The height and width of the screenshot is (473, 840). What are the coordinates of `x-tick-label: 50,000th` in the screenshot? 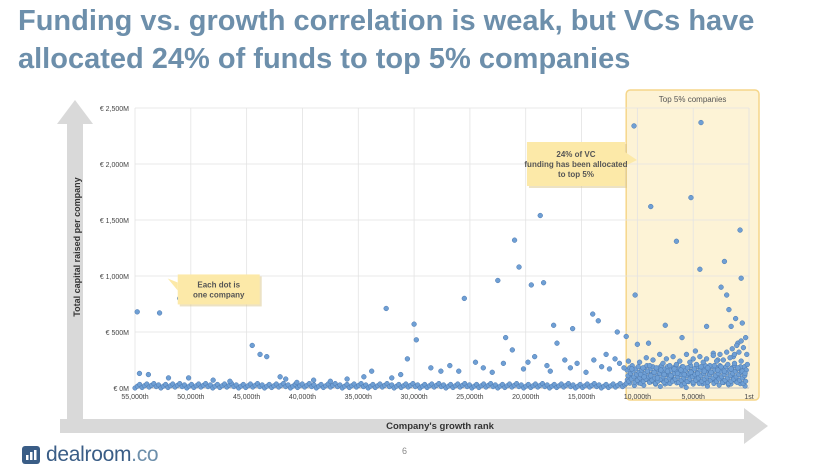 It's located at (190, 397).